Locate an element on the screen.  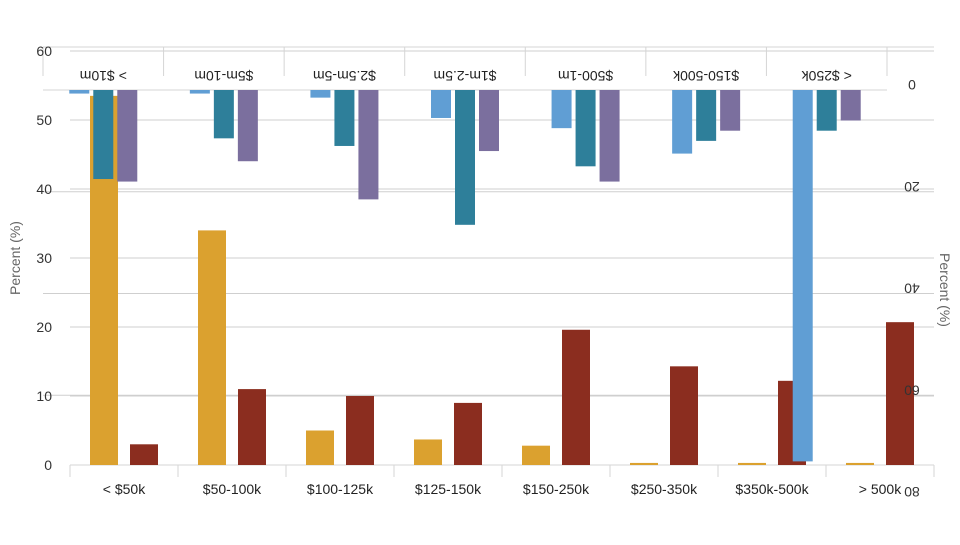
top-category-label: $5m-10m is located at coordinates (223, 76).